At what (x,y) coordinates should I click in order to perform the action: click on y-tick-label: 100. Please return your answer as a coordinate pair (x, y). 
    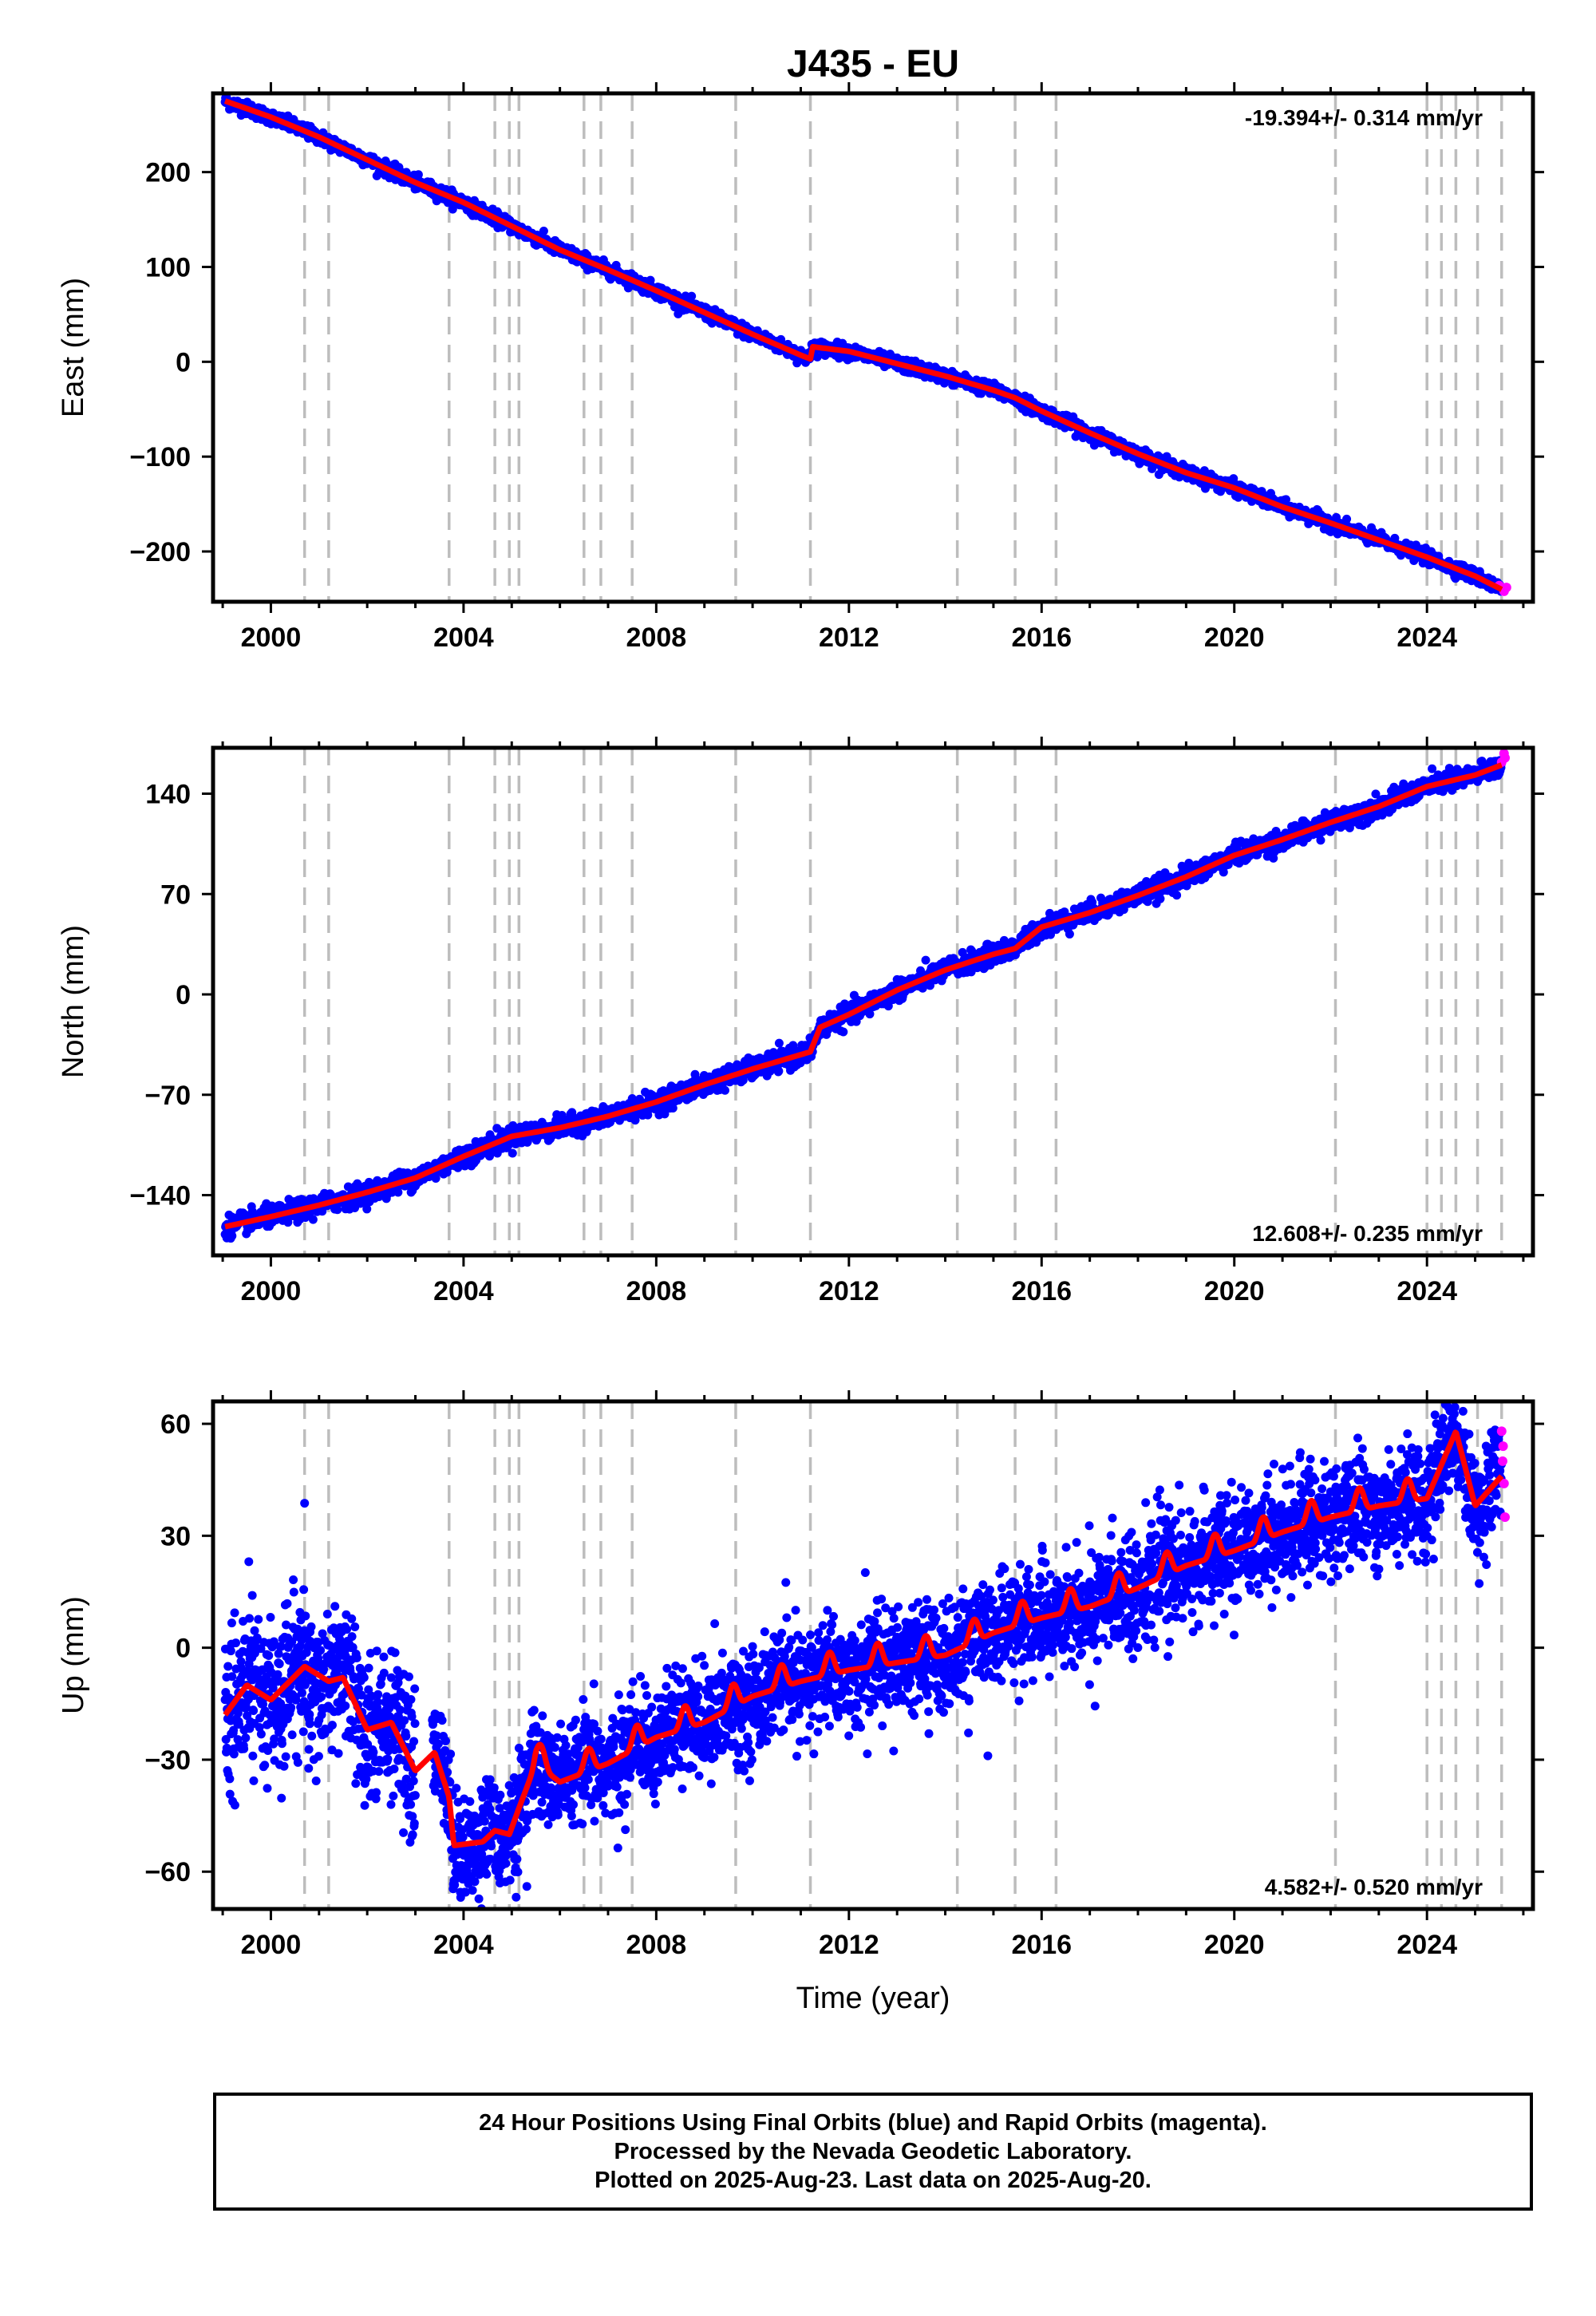
    Looking at the image, I should click on (168, 267).